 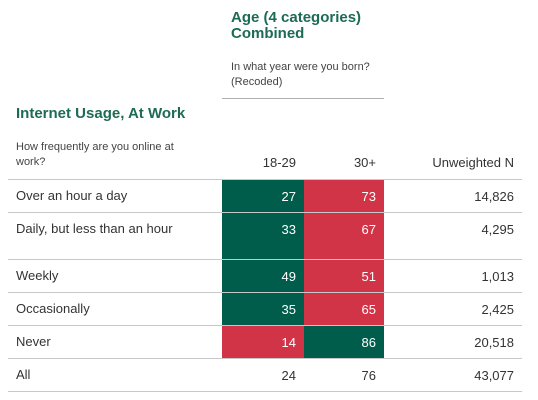 I want to click on value-cell-30-plus: 73, so click(x=368, y=196).